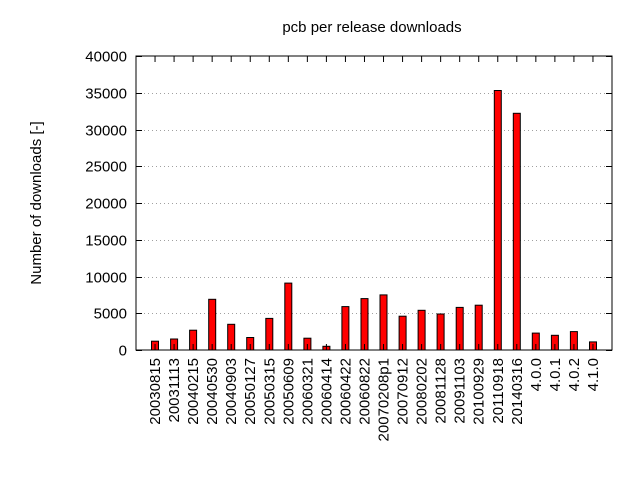  What do you see at coordinates (106, 241) in the screenshot?
I see `y-tick-label: 15000` at bounding box center [106, 241].